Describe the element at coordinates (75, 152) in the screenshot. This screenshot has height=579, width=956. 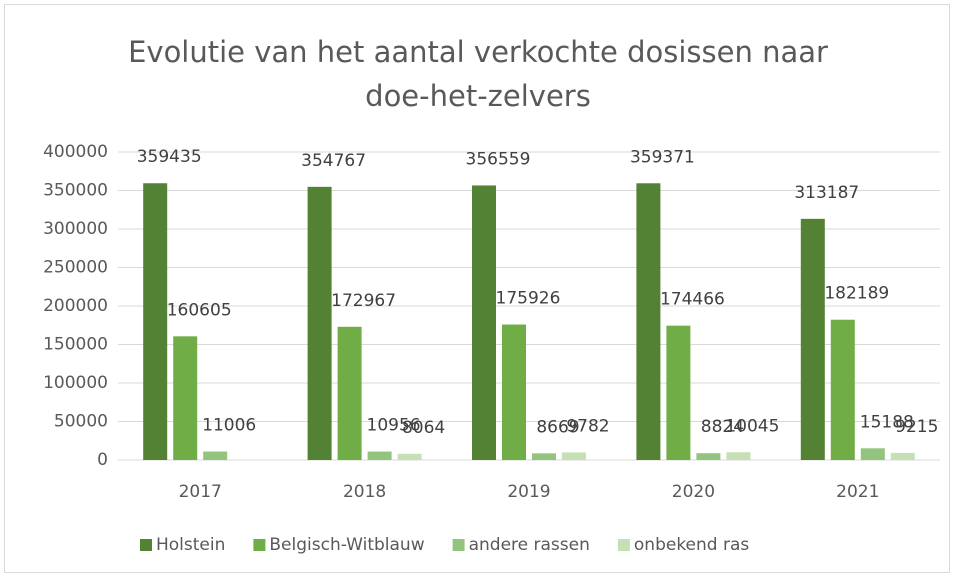
I see `y-tick-label: 400000` at that location.